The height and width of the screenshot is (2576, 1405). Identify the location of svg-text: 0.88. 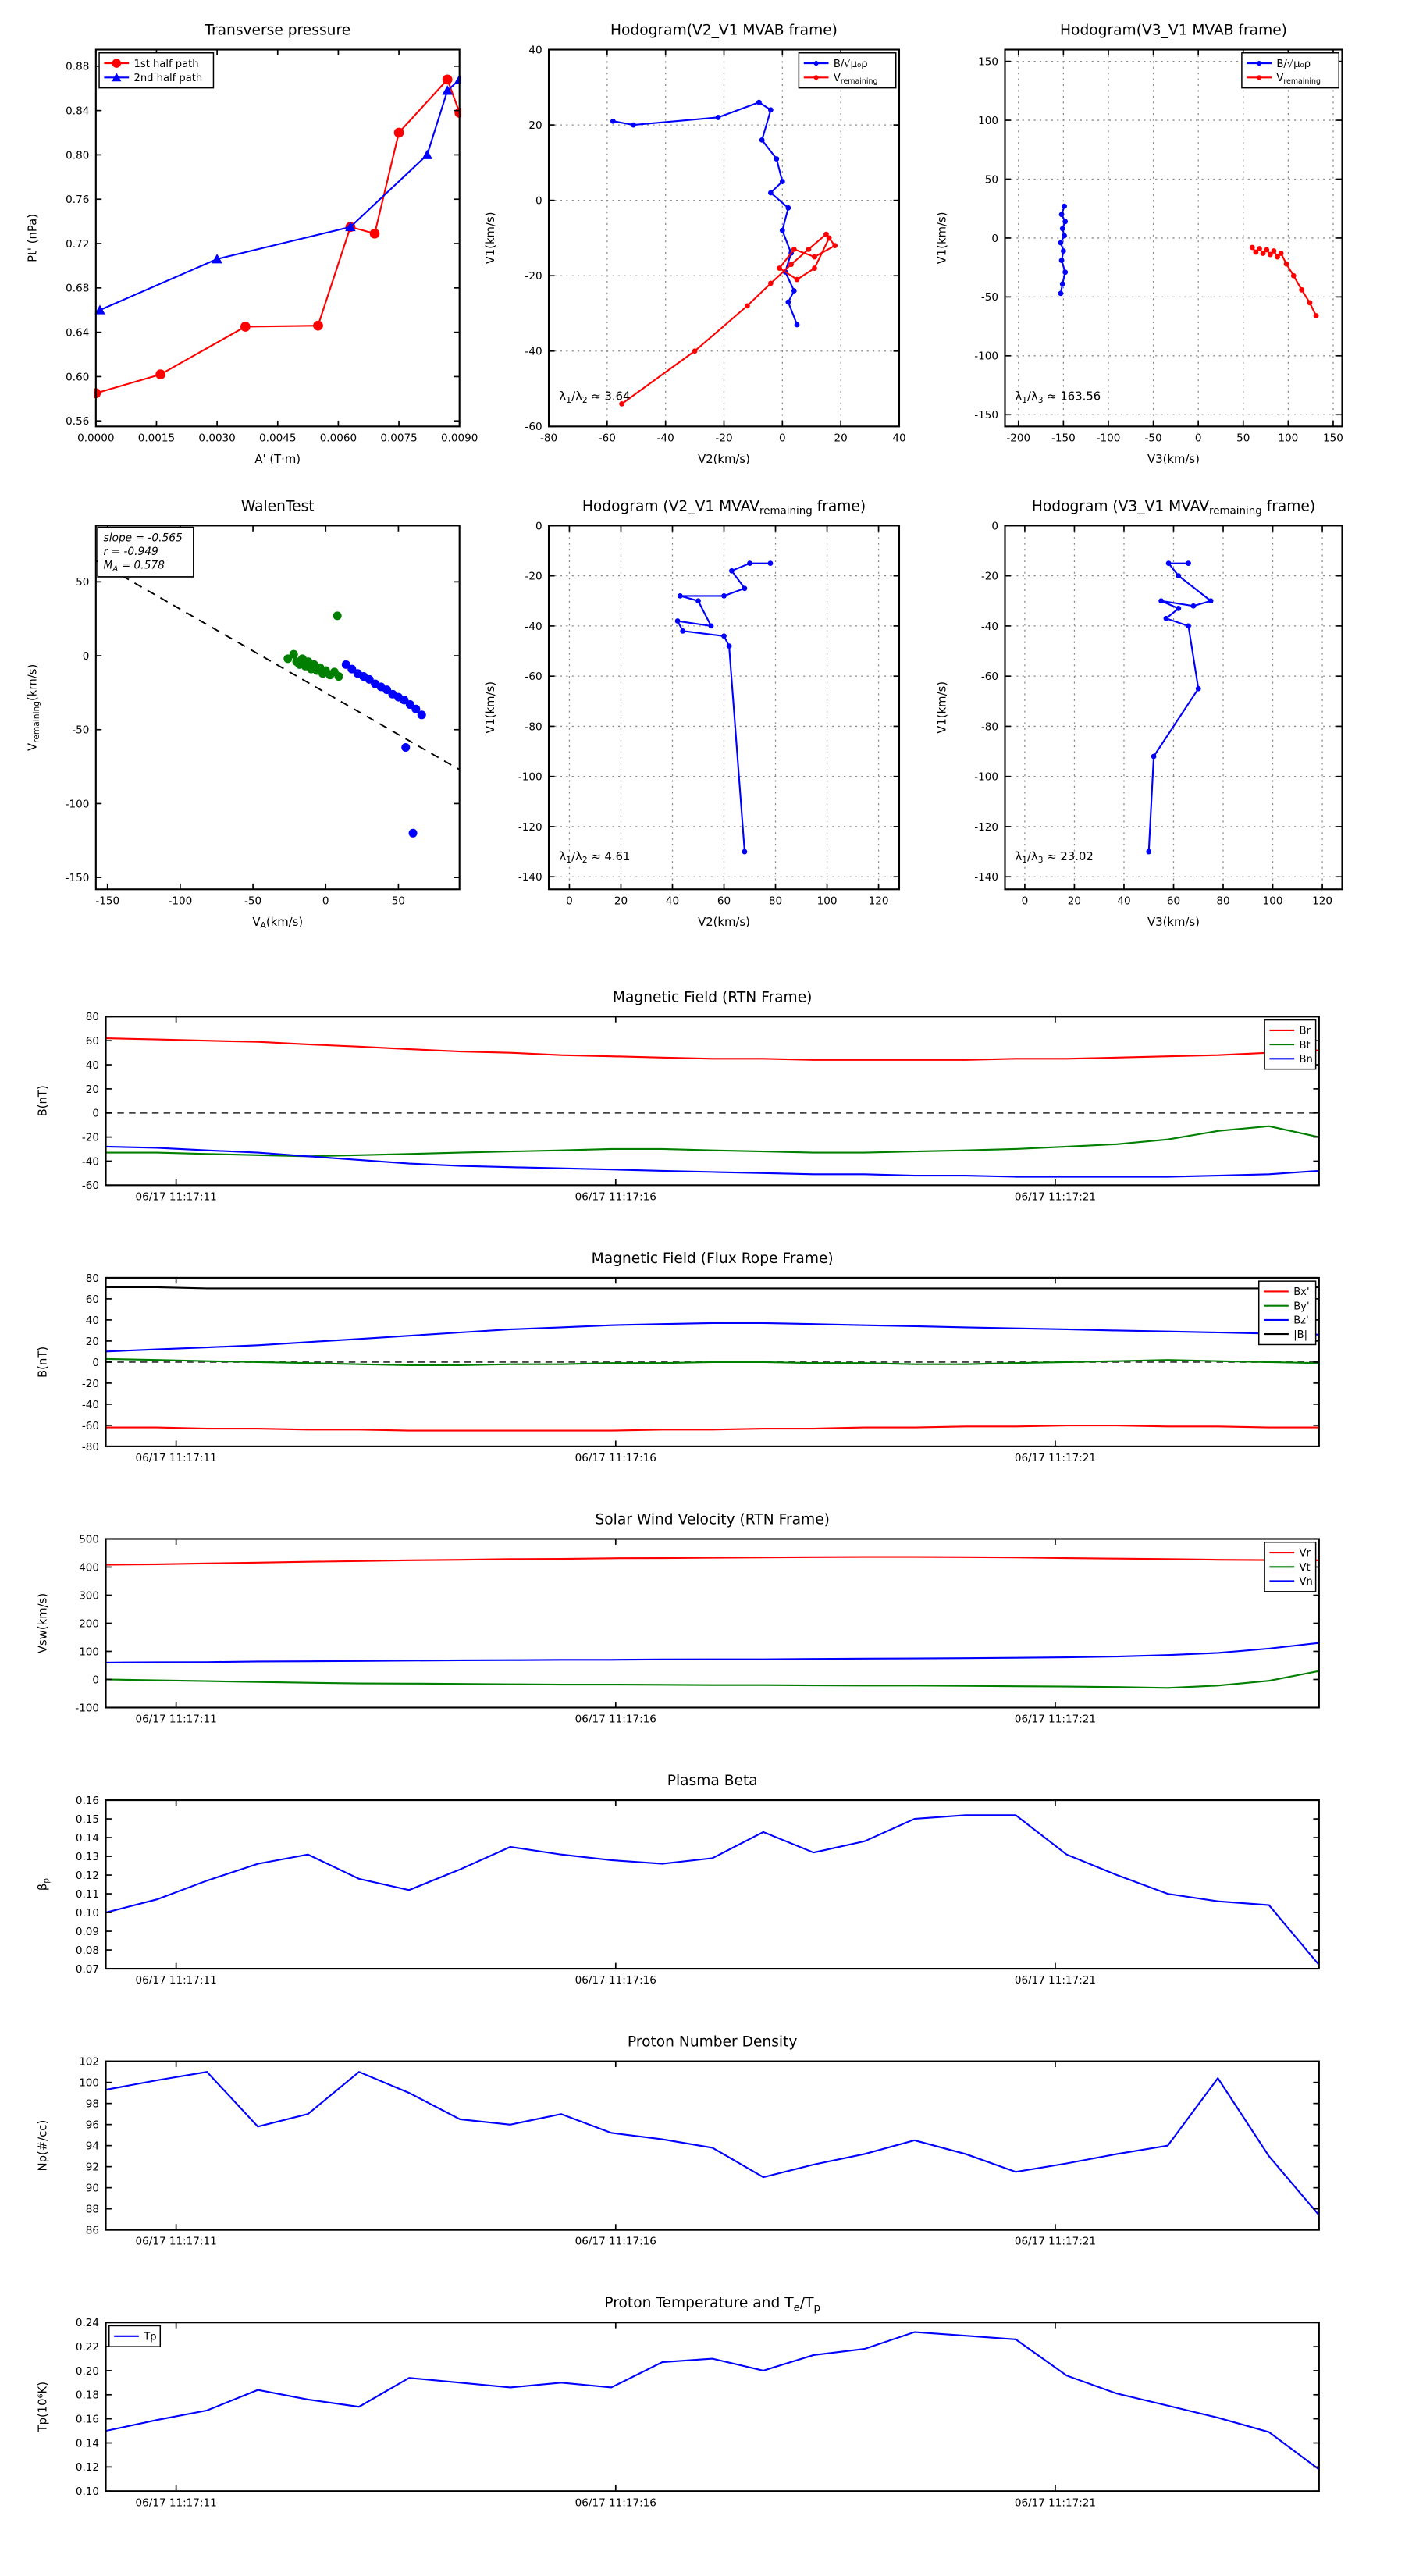
(77, 67).